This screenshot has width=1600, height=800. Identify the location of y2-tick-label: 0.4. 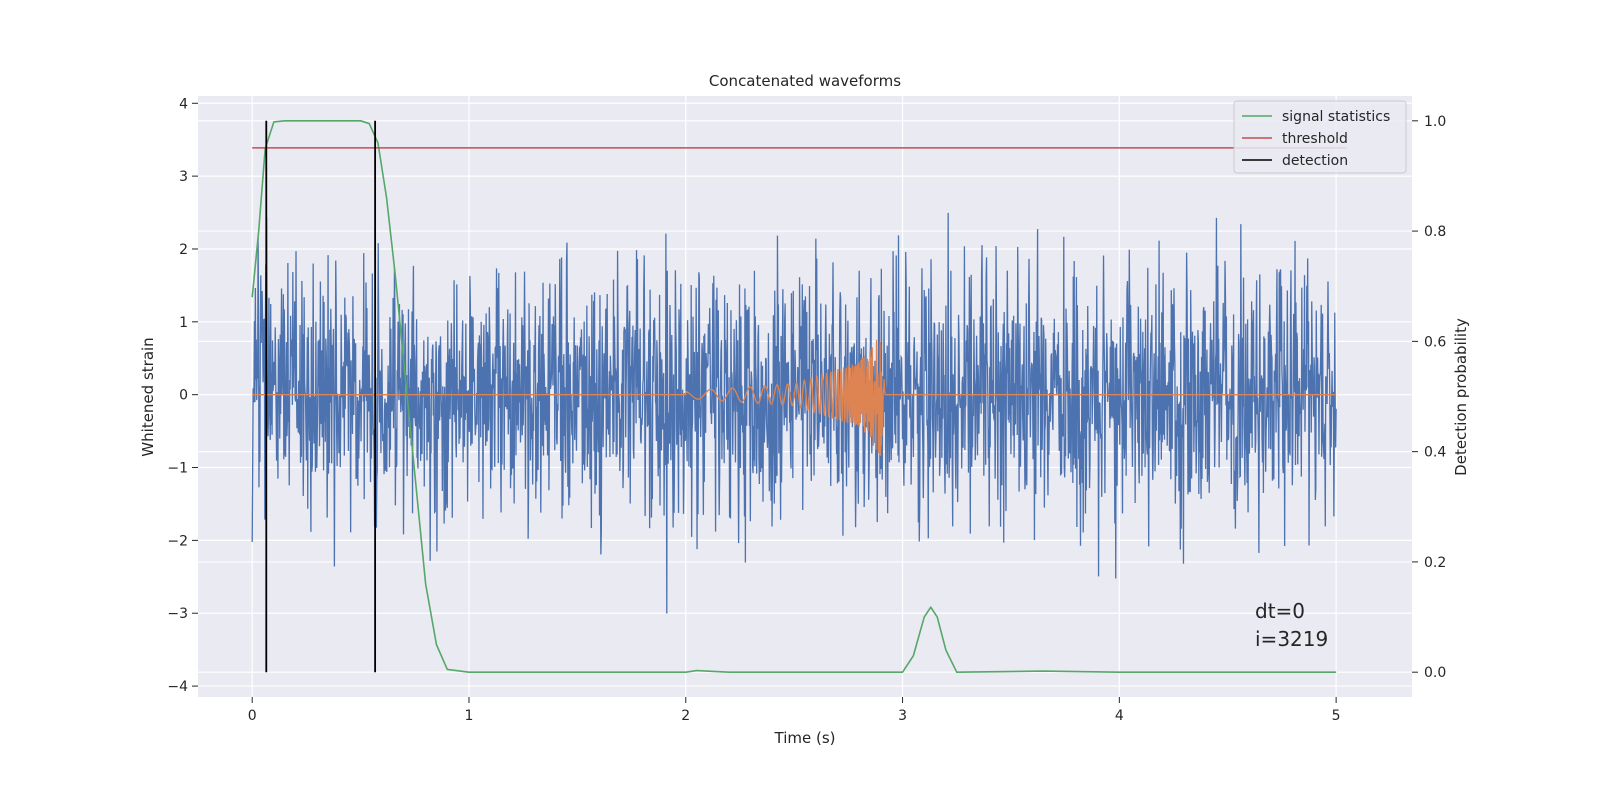
(1435, 453).